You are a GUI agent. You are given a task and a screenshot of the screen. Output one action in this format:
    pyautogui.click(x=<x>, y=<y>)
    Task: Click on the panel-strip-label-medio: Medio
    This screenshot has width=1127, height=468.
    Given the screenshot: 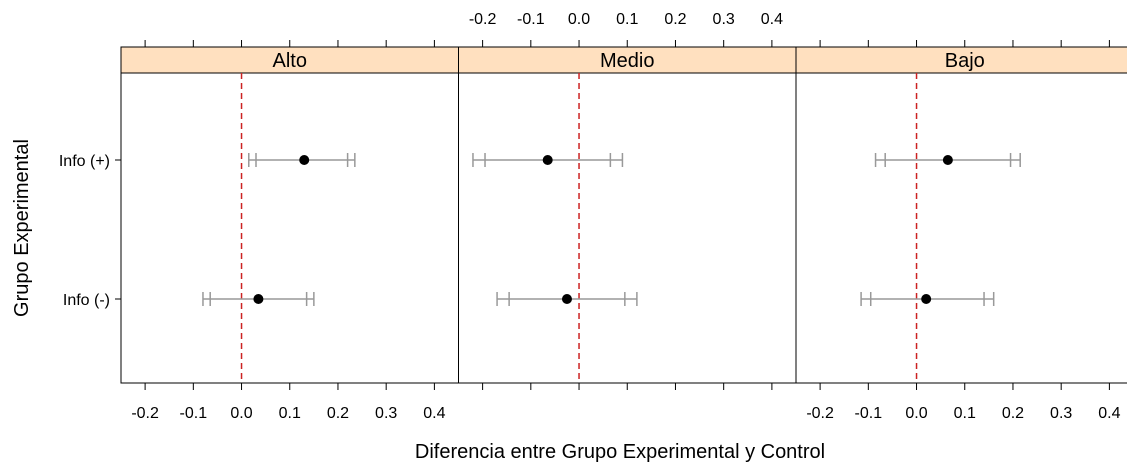 What is the action you would take?
    pyautogui.click(x=627, y=61)
    